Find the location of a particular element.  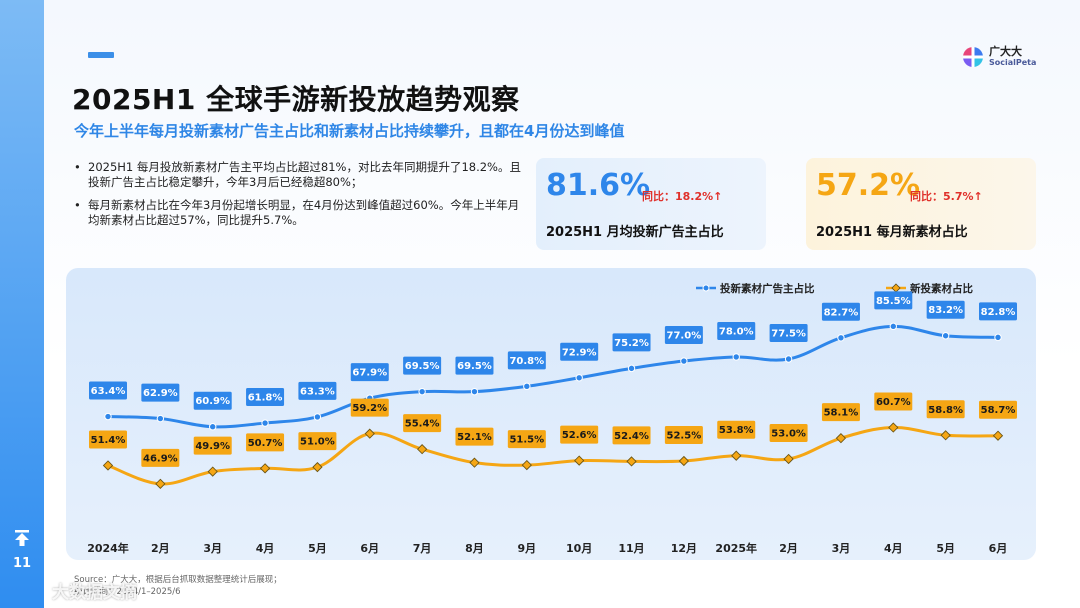

data-label: 51.0% is located at coordinates (317, 442).